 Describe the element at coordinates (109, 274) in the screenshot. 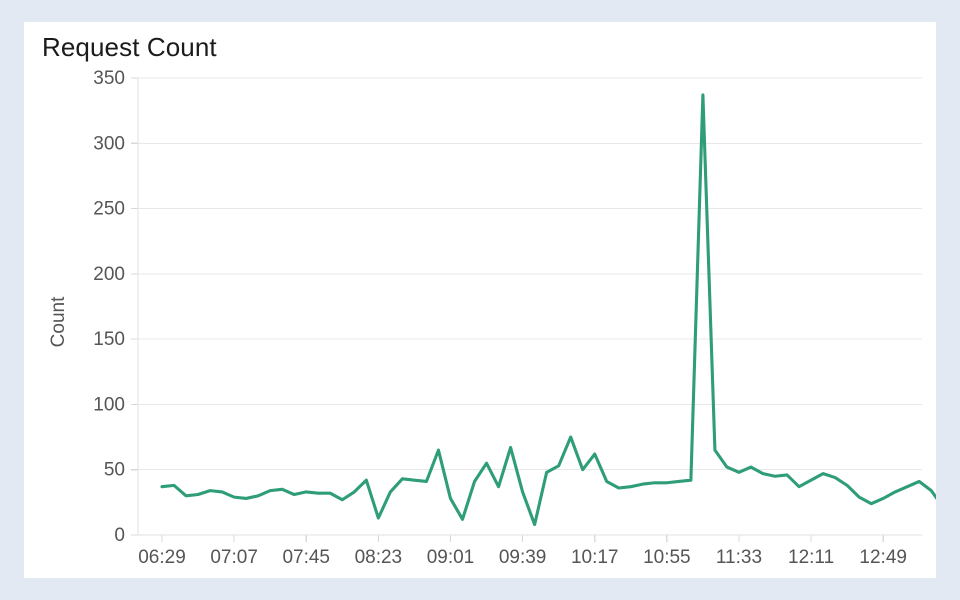

I see `y-tick-label: 200` at that location.